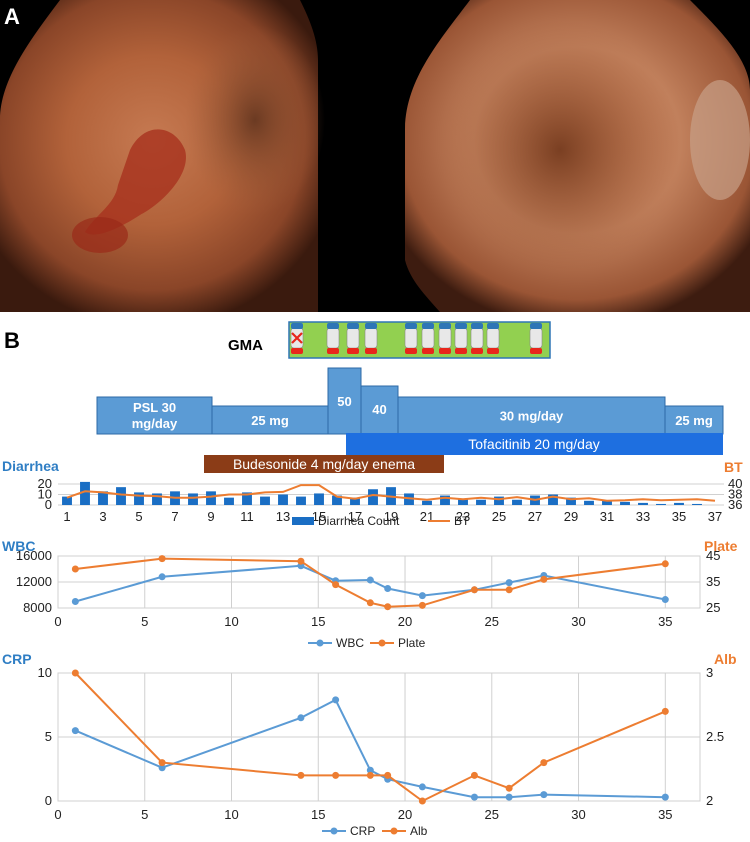 The width and height of the screenshot is (750, 842). What do you see at coordinates (735, 504) in the screenshot?
I see `chart1-right-tick-label: 36` at bounding box center [735, 504].